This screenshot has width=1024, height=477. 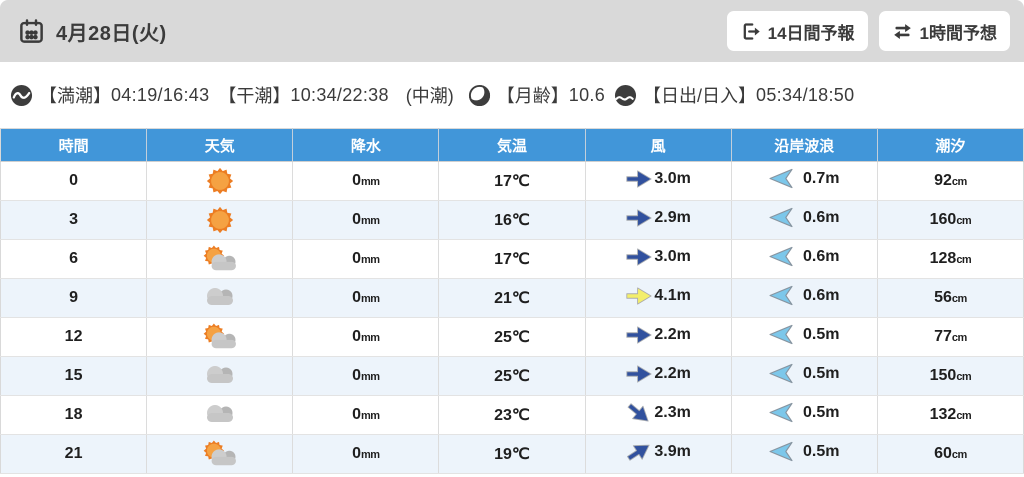 I want to click on temperature-cell: 25℃, so click(x=512, y=376).